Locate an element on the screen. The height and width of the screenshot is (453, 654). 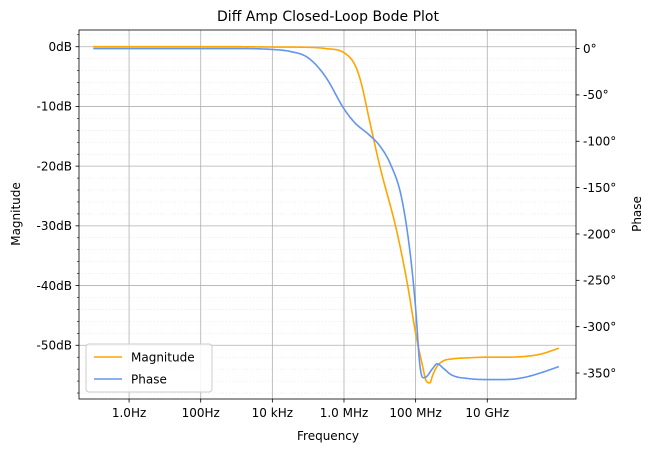
y-right-tick-label: -150° is located at coordinates (599, 188).